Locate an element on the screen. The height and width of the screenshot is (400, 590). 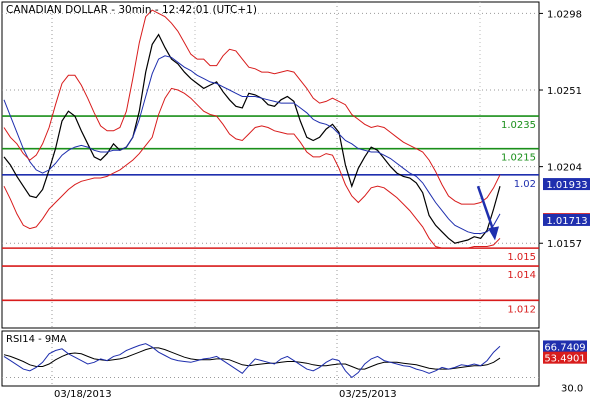
x-date-label: 03/18/2013 is located at coordinates (83, 394).